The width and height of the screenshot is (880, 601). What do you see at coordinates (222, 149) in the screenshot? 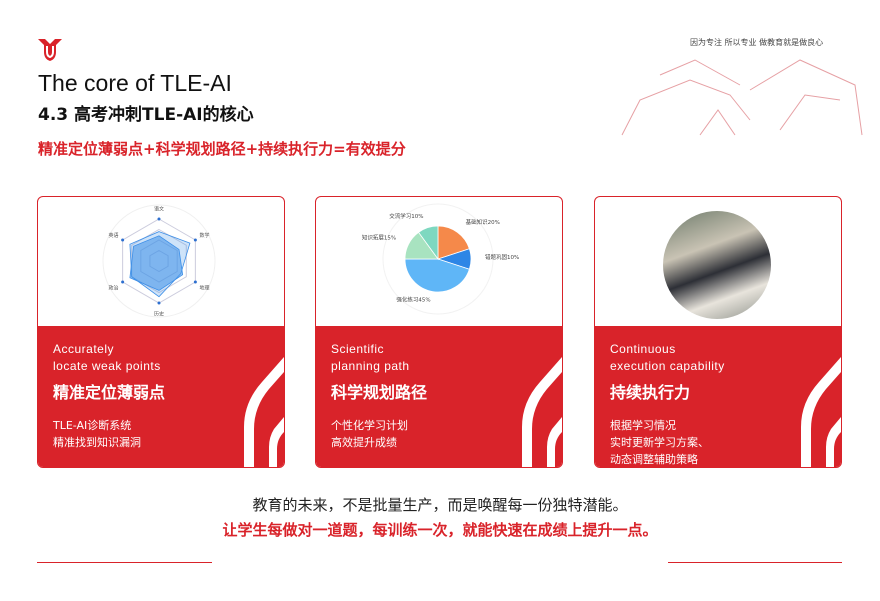
I see `formula-subtitle: 精准定位薄弱点+科学规划路径+持续执行力=有效提分` at bounding box center [222, 149].